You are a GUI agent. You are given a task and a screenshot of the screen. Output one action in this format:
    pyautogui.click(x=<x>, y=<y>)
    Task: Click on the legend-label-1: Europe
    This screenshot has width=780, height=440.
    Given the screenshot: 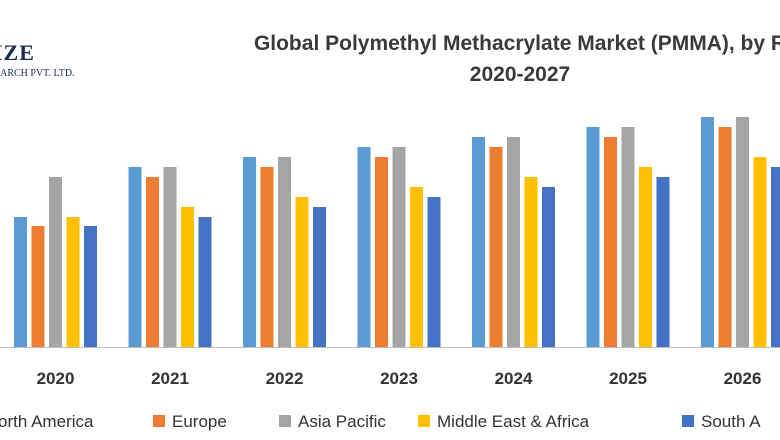 What is the action you would take?
    pyautogui.click(x=199, y=421)
    